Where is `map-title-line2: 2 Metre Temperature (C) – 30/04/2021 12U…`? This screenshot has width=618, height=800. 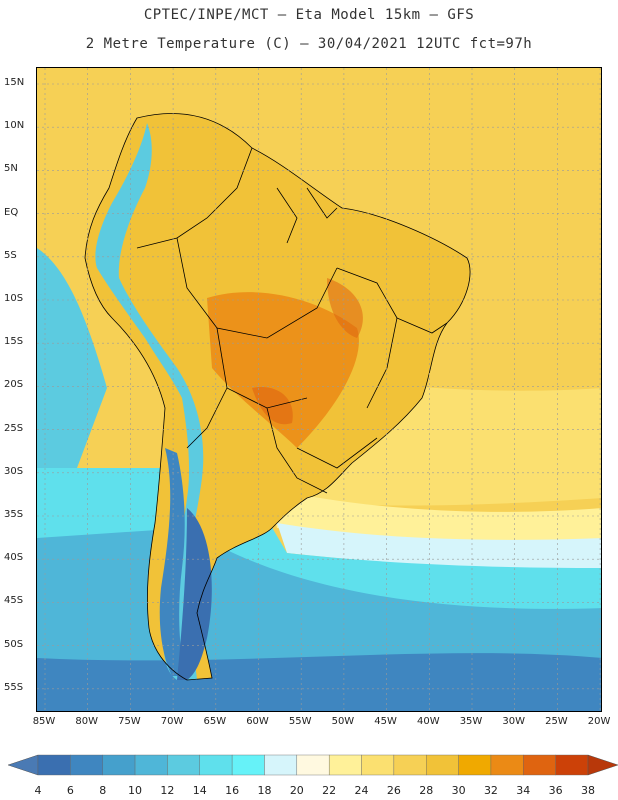 map-title-line2: 2 Metre Temperature (C) – 30/04/2021 12U… is located at coordinates (309, 44).